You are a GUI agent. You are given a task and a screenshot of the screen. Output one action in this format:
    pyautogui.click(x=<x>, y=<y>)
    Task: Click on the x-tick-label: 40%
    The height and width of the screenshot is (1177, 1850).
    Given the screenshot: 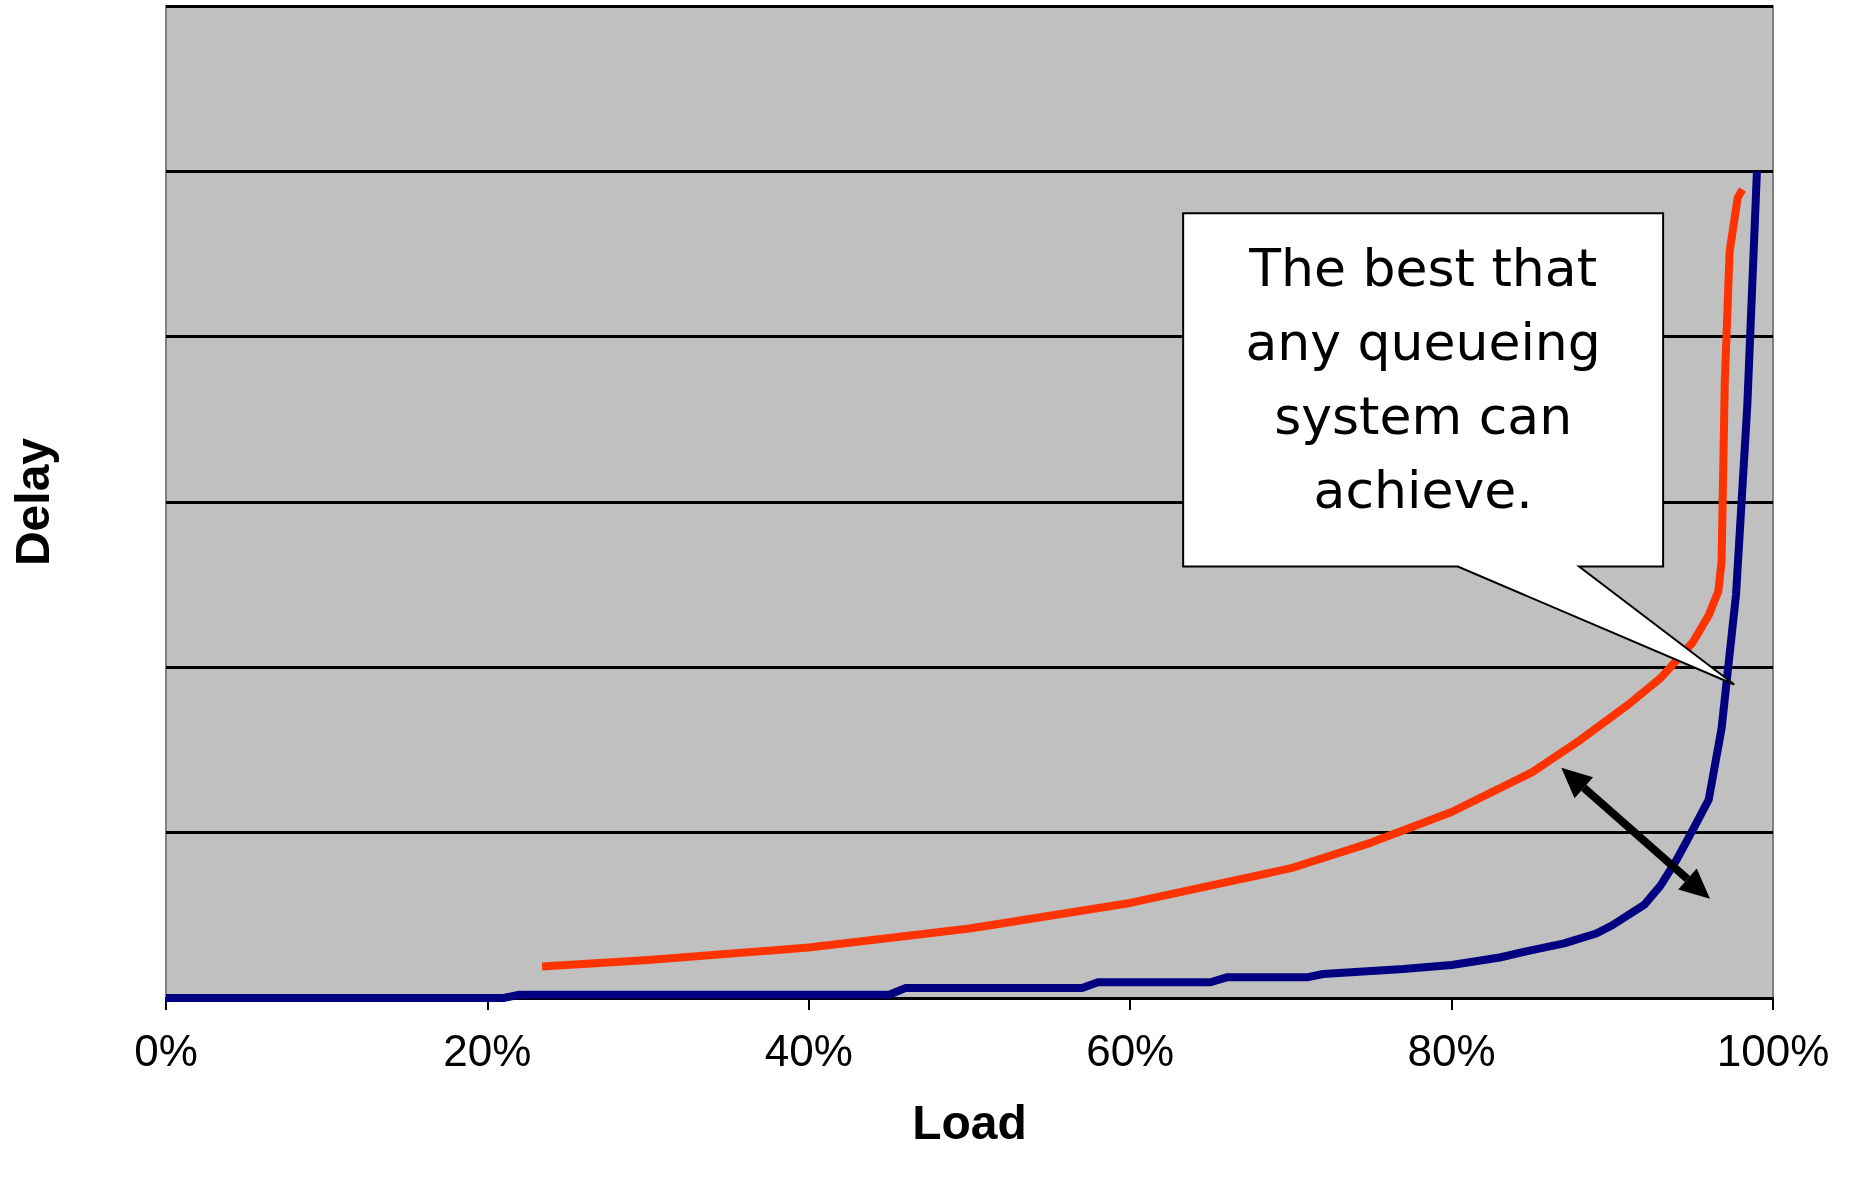 What is the action you would take?
    pyautogui.click(x=808, y=1050)
    